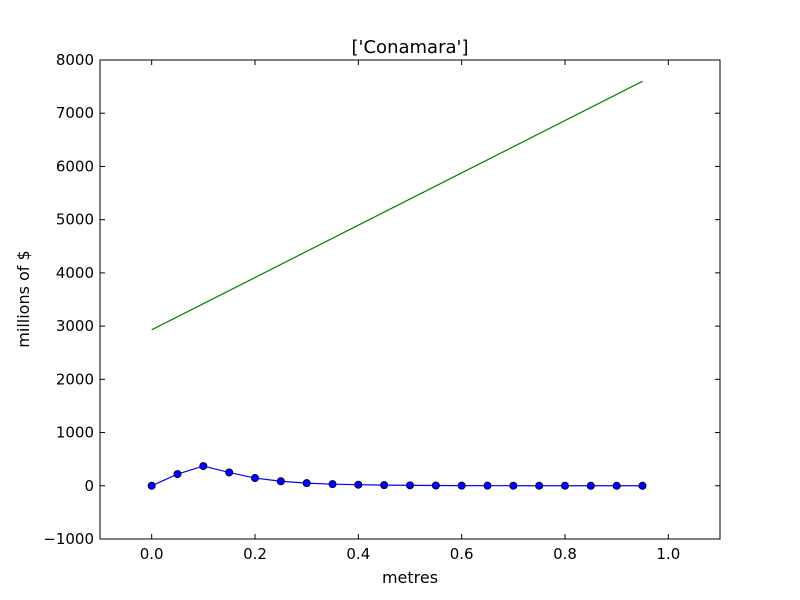  What do you see at coordinates (152, 554) in the screenshot?
I see `x-tick-label: 0.0` at bounding box center [152, 554].